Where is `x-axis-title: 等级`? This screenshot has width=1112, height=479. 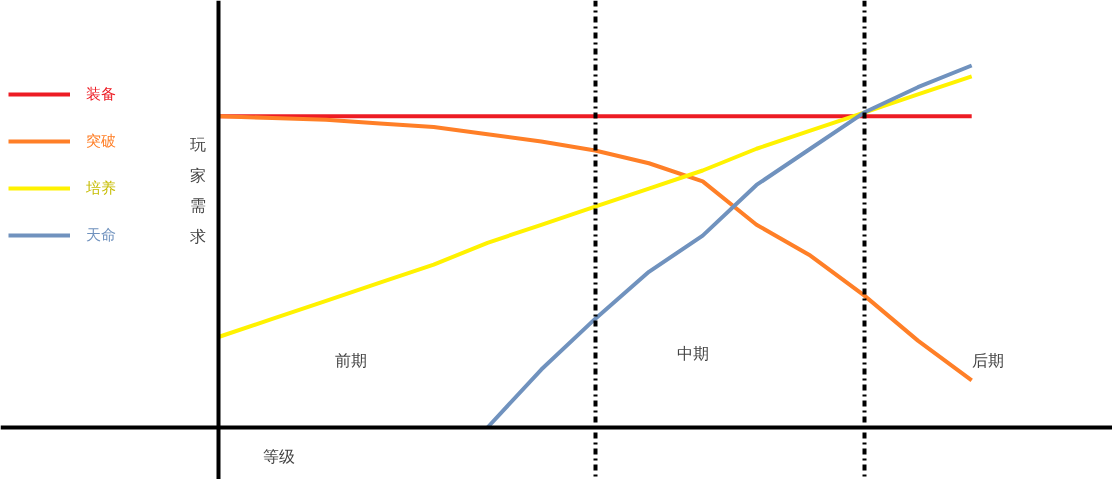
x-axis-title: 等级 is located at coordinates (278, 456).